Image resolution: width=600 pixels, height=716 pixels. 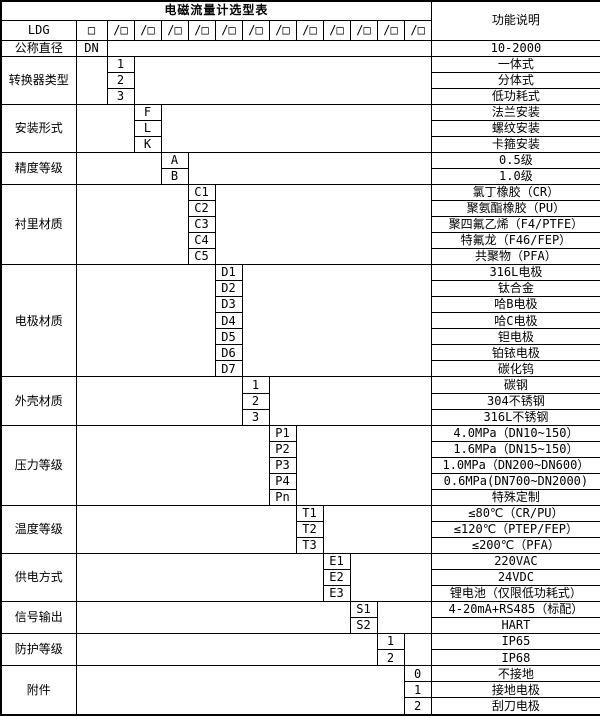 What do you see at coordinates (515, 225) in the screenshot?
I see `option-desc: 聚四氟乙烯（F4/PTFE）` at bounding box center [515, 225].